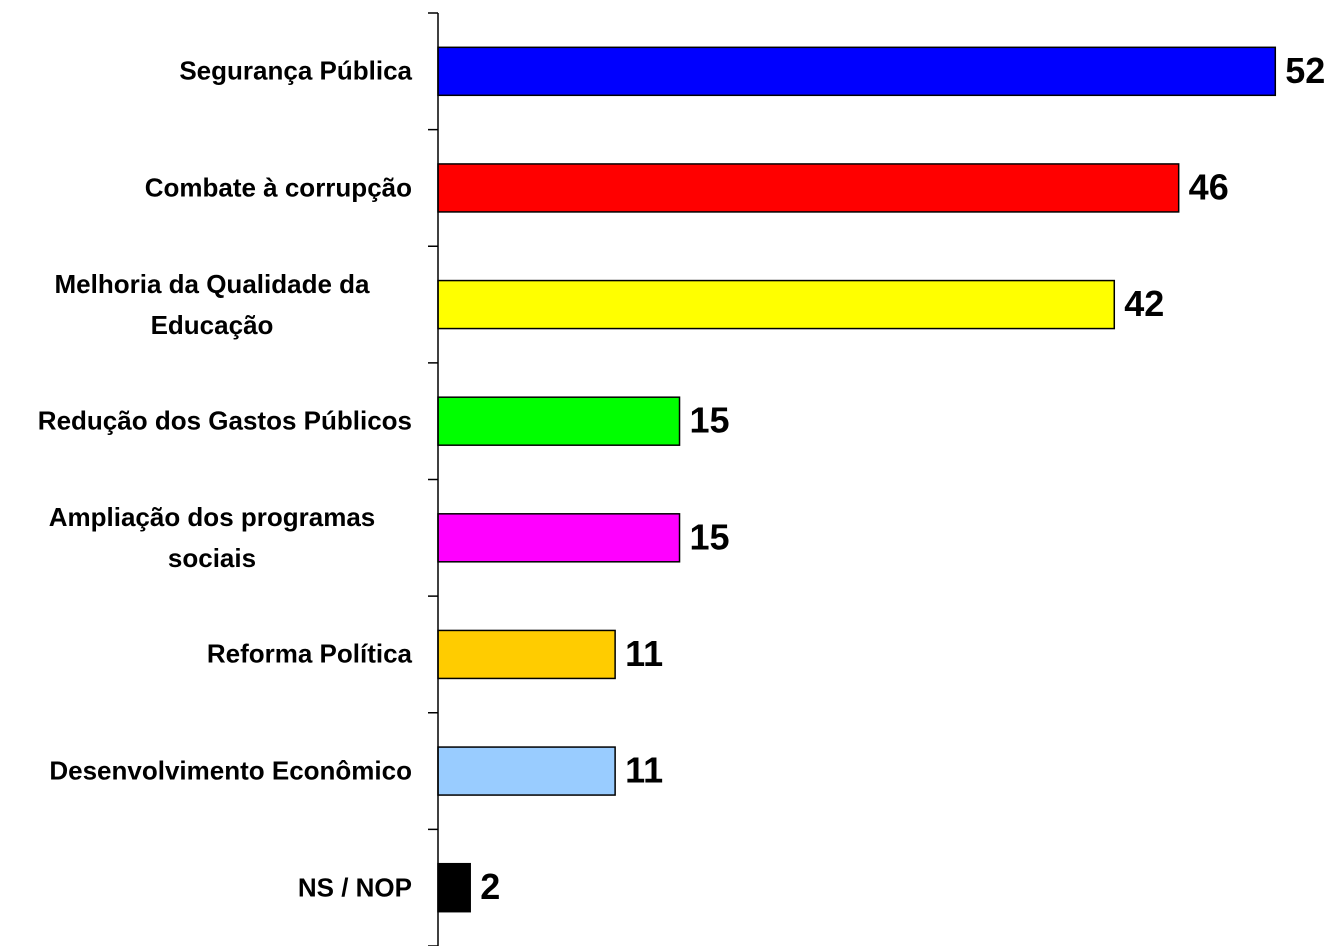  What do you see at coordinates (1209, 186) in the screenshot?
I see `value-label: 46` at bounding box center [1209, 186].